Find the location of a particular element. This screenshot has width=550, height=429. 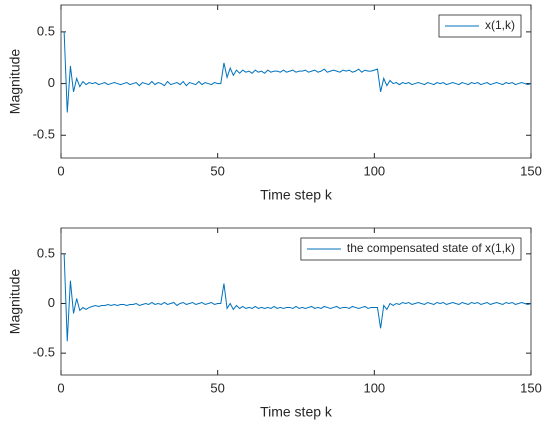

legend: the compensated state of x(1,k) is located at coordinates (411, 249).